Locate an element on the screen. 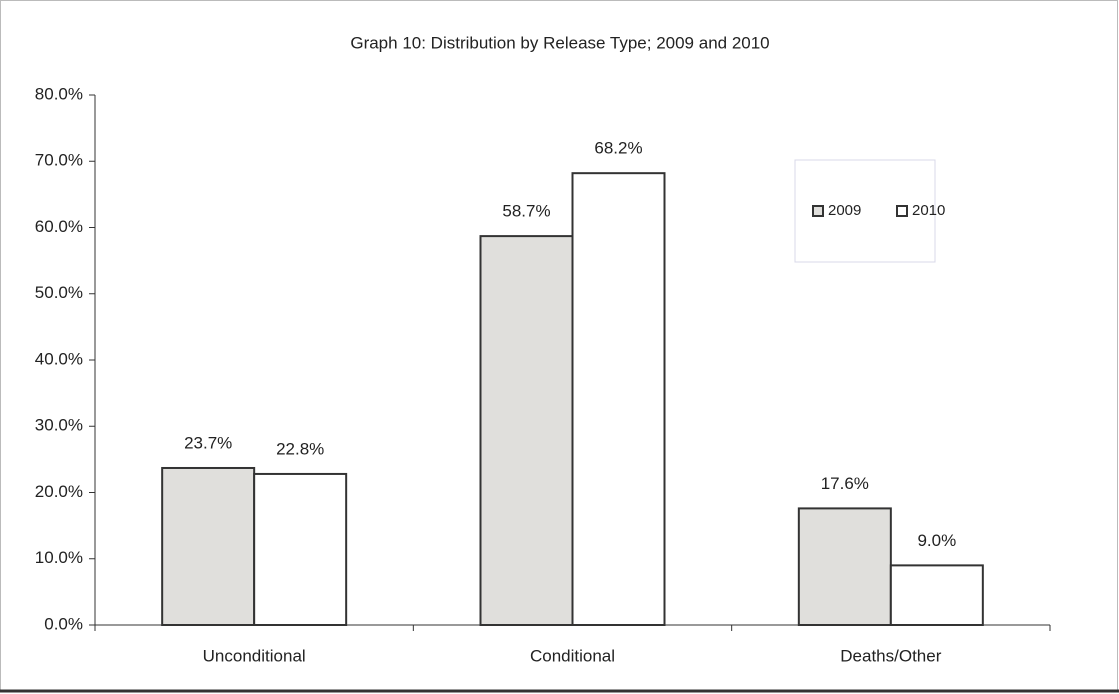 The width and height of the screenshot is (1119, 694). value-label: 22.8% is located at coordinates (300, 448).